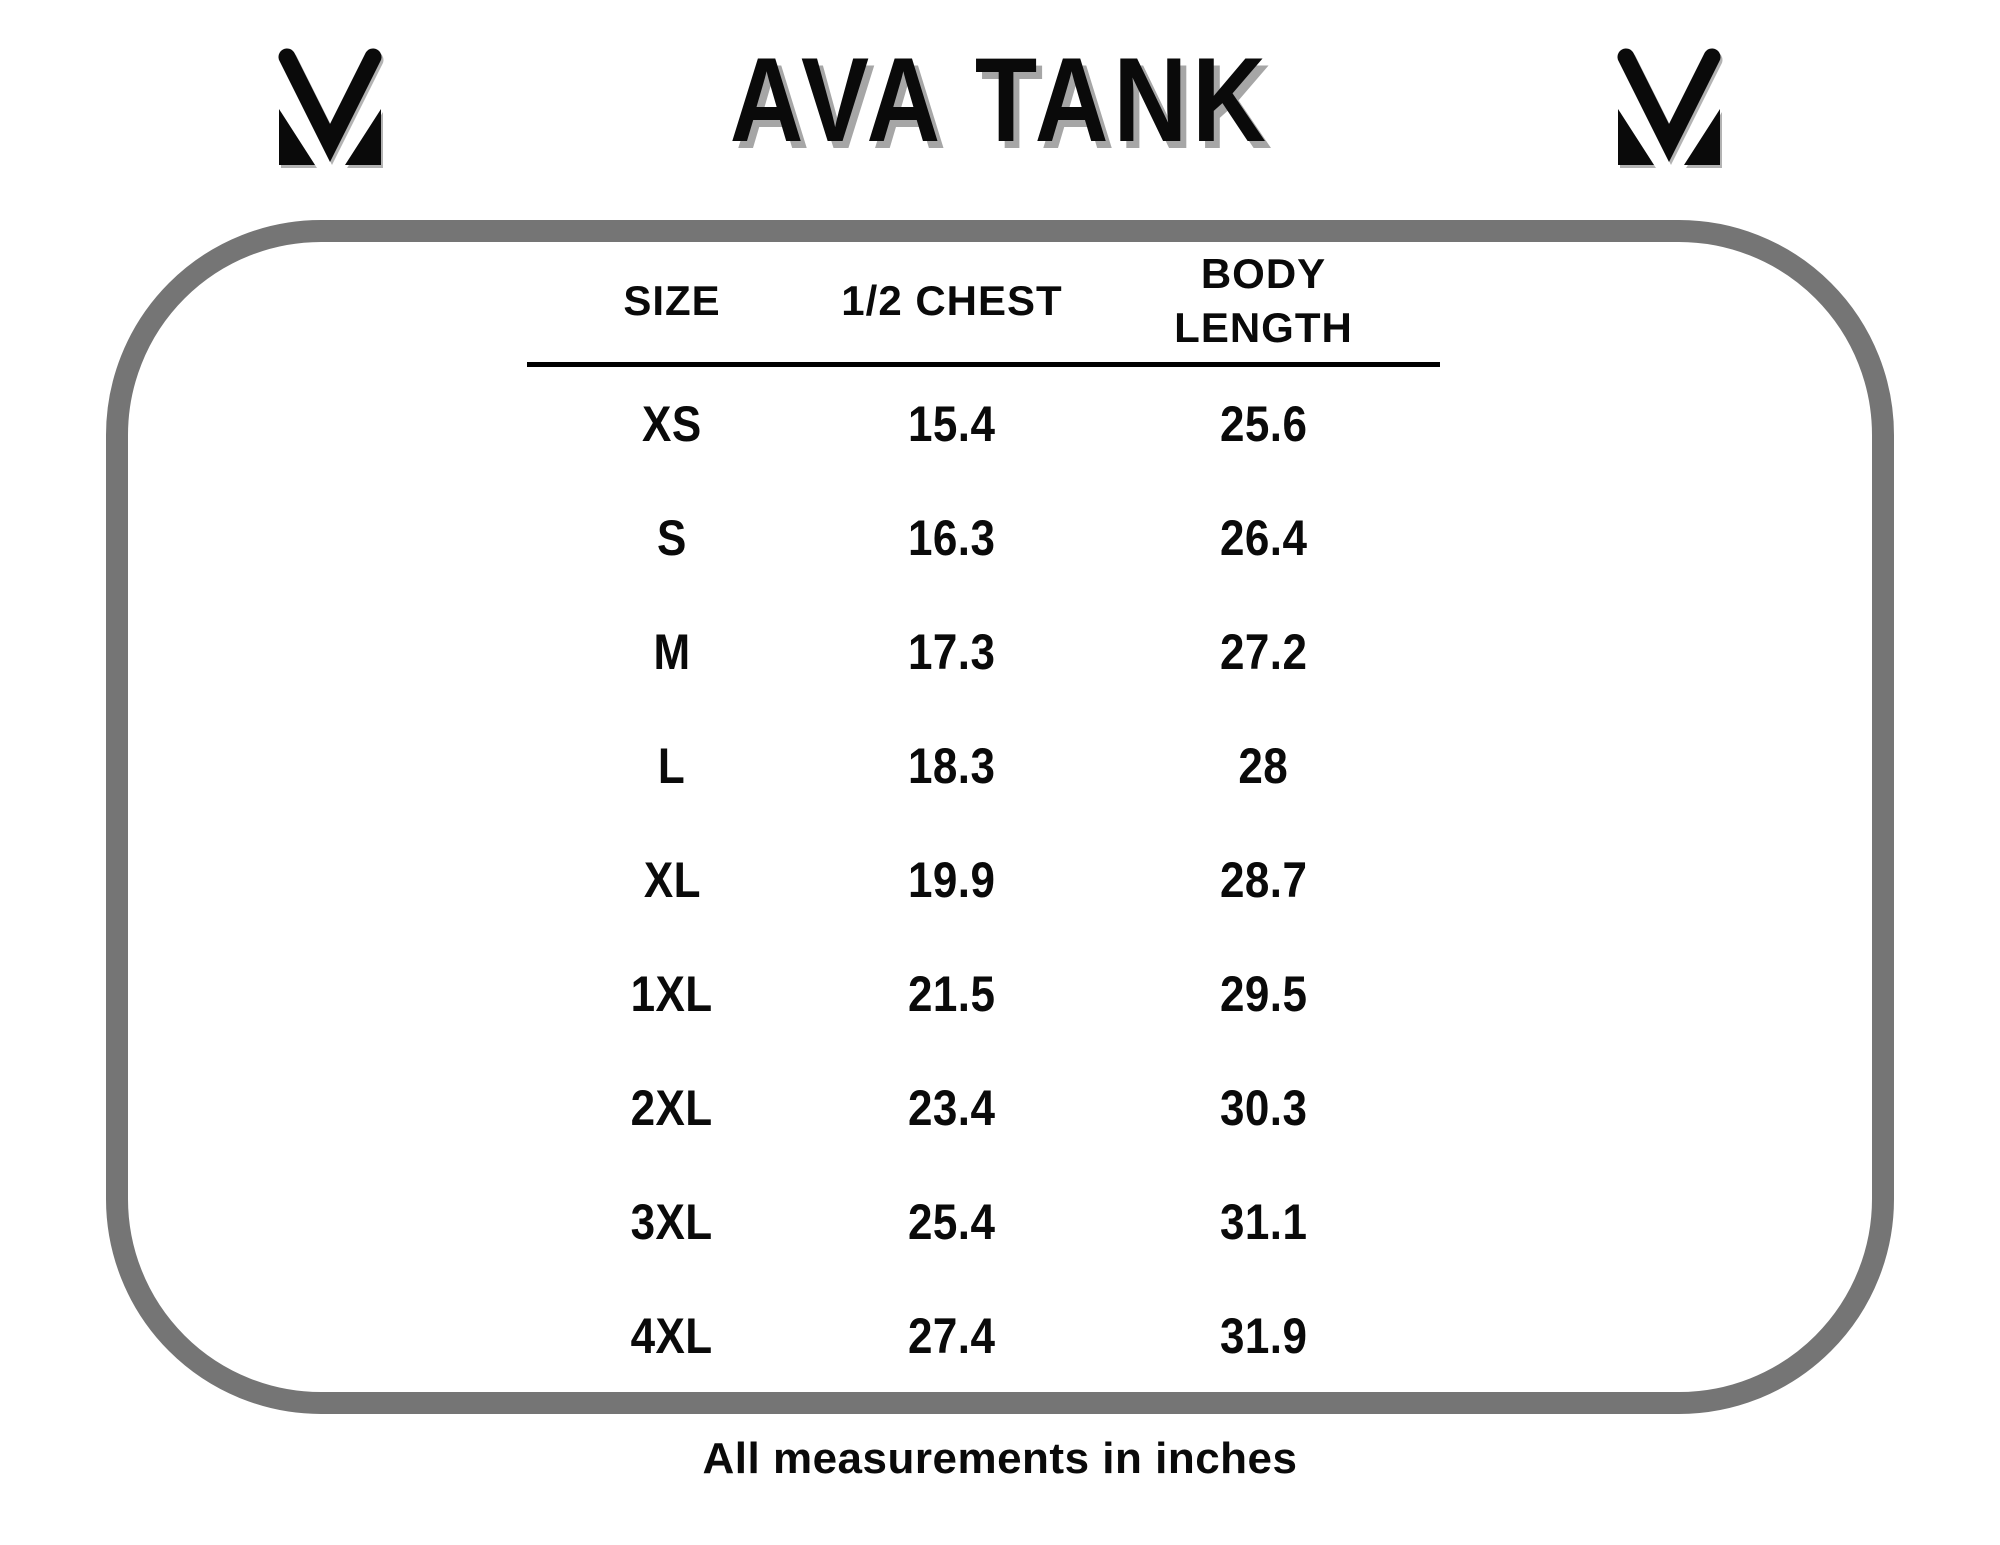 The image size is (2000, 1545). Describe the element at coordinates (672, 1108) in the screenshot. I see `cell-size: 2XL` at that location.